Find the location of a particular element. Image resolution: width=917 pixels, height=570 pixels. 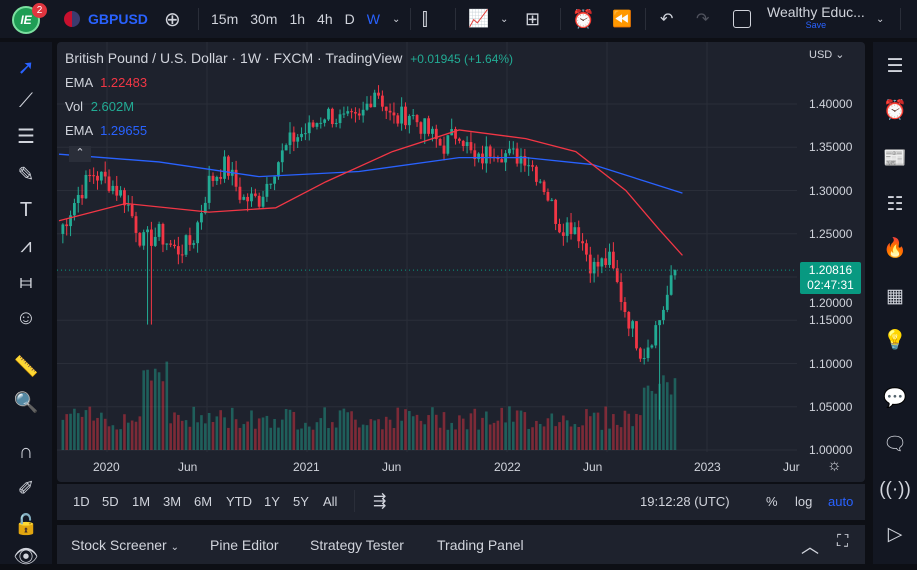

interval-W: W is located at coordinates (373, 19).